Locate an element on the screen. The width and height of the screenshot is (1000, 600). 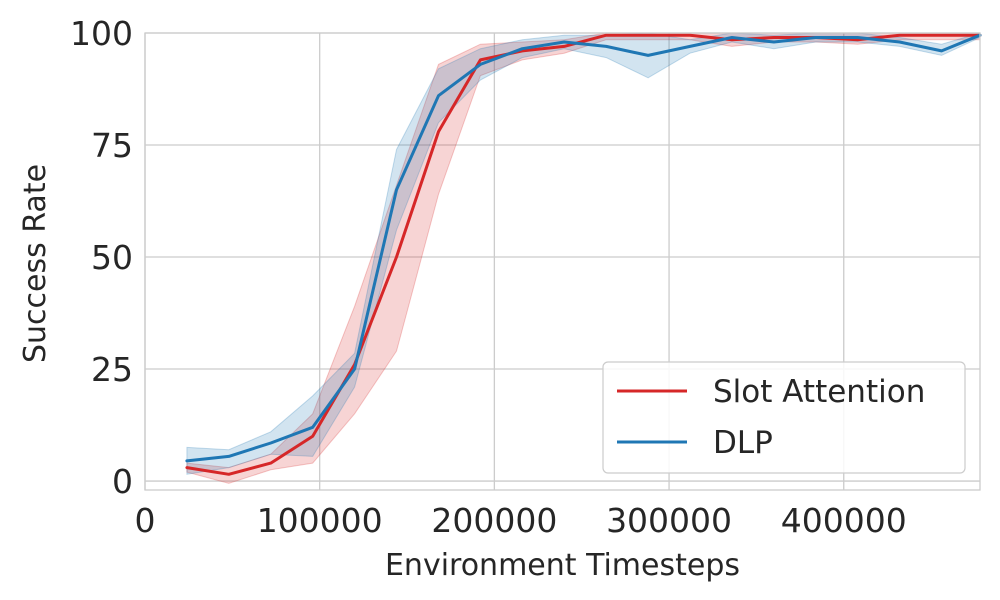
y-tick-label-3: 75 is located at coordinates (112, 145).